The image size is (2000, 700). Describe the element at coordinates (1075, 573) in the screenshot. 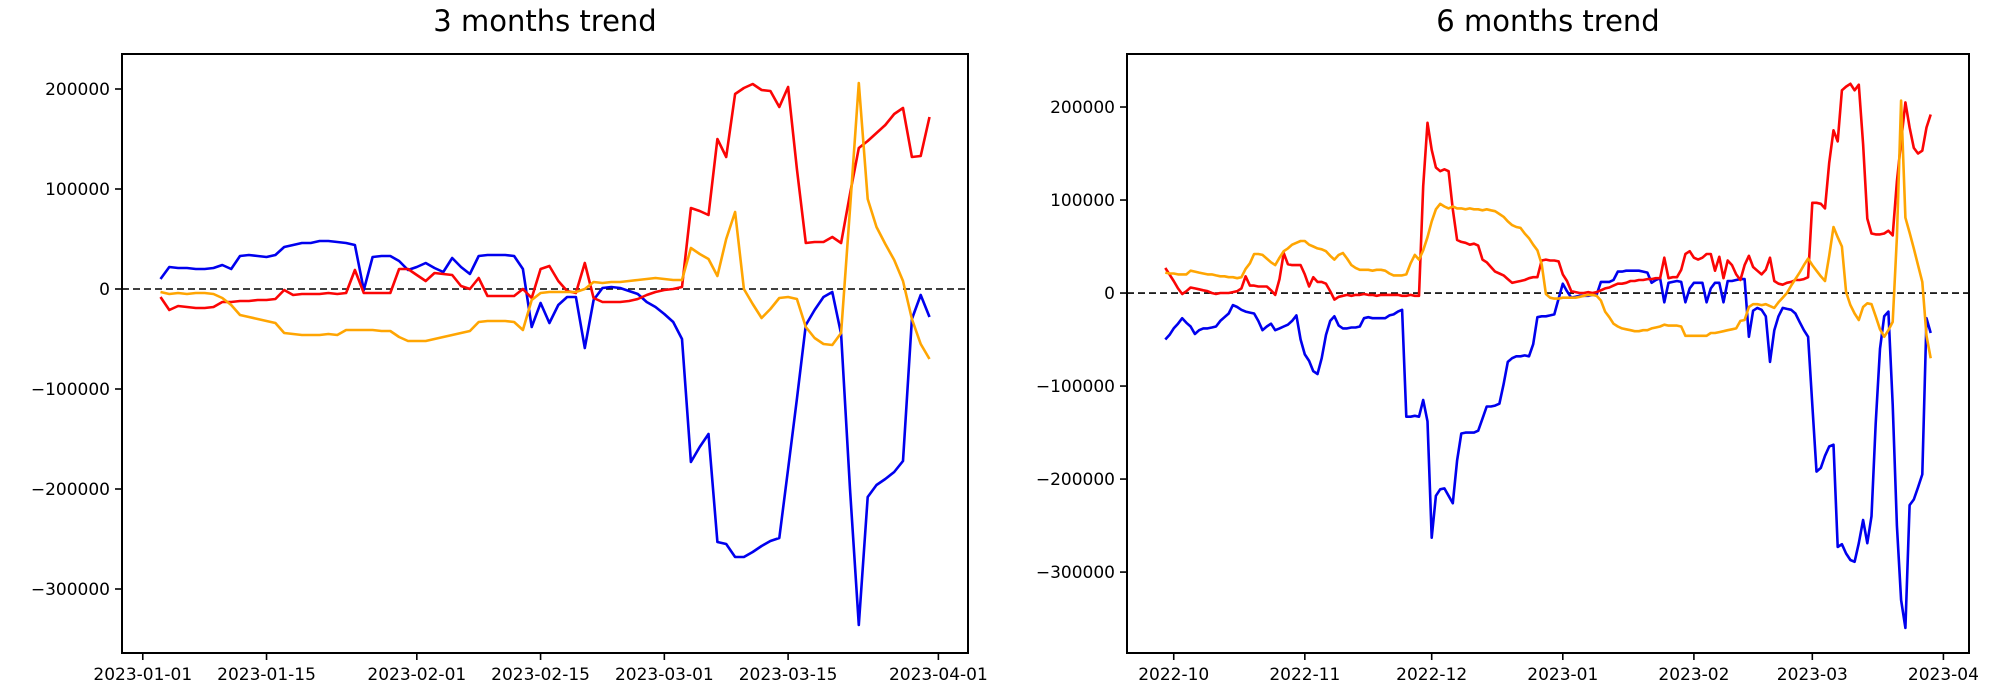

I see `right-y-tick-label: −300000` at that location.